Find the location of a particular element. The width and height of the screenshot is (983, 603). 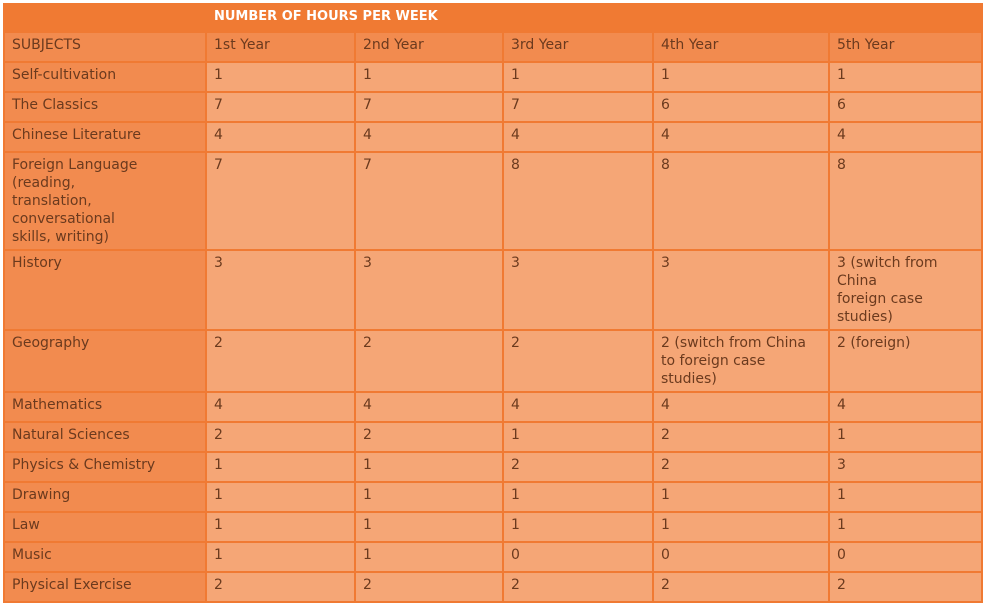

column-header-year-3: 3rd Year is located at coordinates (578, 47).